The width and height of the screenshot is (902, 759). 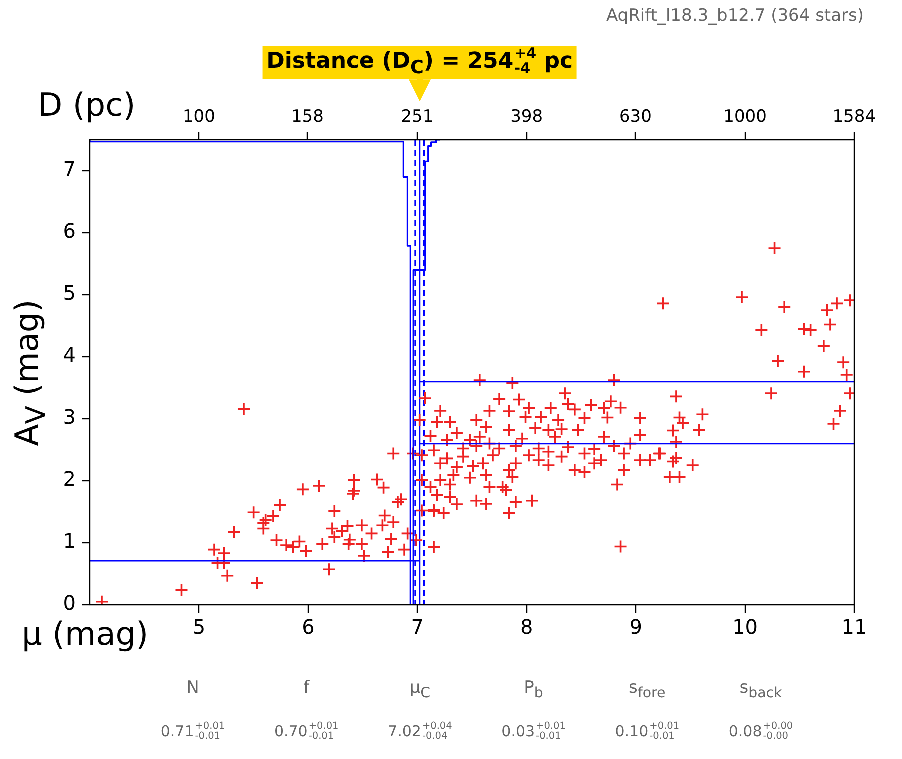 I want to click on x2-tick-label: 398, so click(x=527, y=117).